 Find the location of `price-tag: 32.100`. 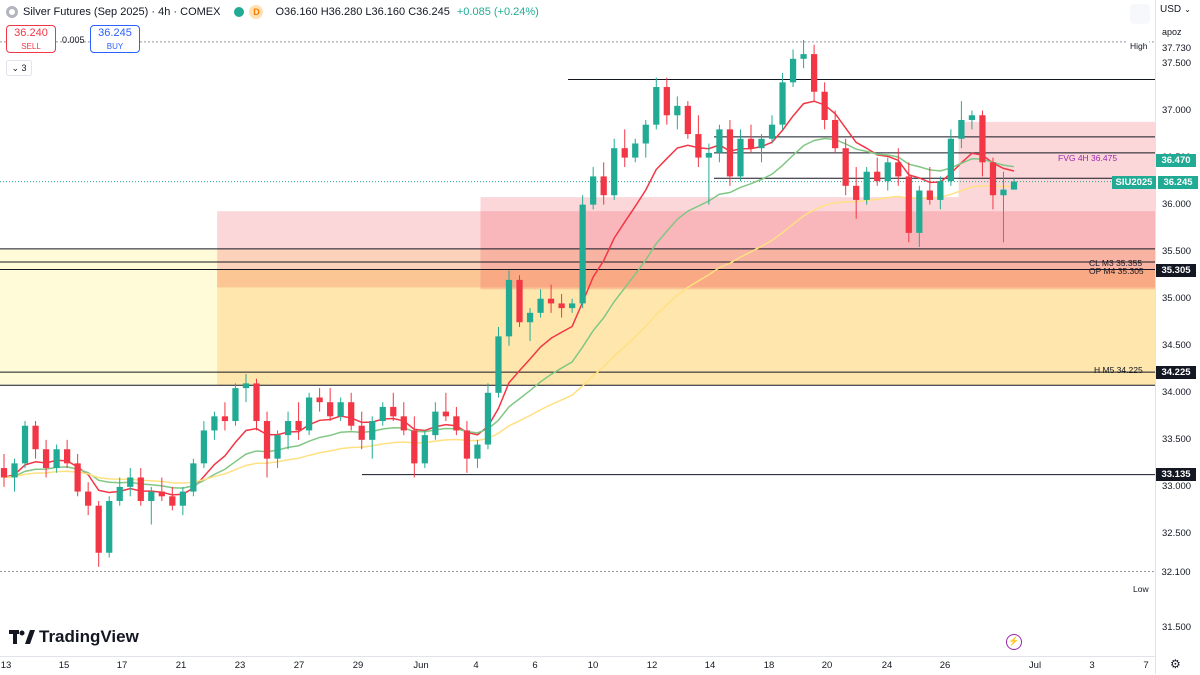

price-tag: 32.100 is located at coordinates (1176, 572).